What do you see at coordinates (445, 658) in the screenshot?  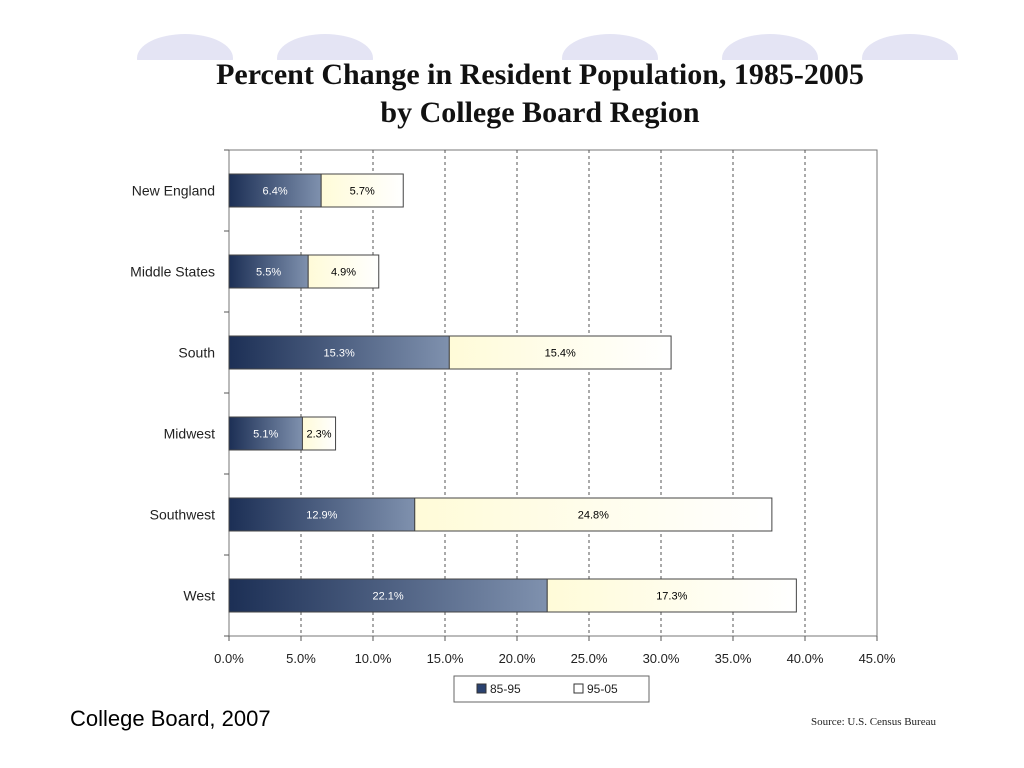 I see `x-tick-label: 15.0%` at bounding box center [445, 658].